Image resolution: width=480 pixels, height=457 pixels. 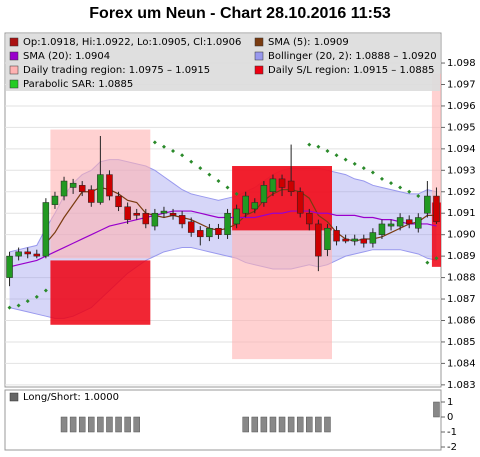 What do you see at coordinates (450, 417) in the screenshot?
I see `y-tick-label: 0` at bounding box center [450, 417].